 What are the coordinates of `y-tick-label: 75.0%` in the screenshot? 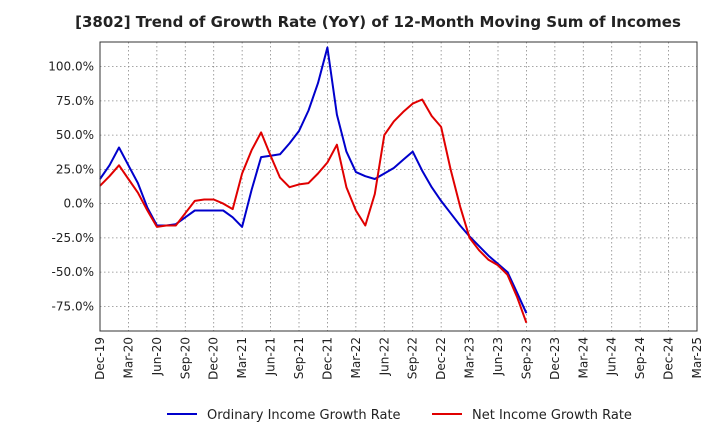 It's located at (75, 101).